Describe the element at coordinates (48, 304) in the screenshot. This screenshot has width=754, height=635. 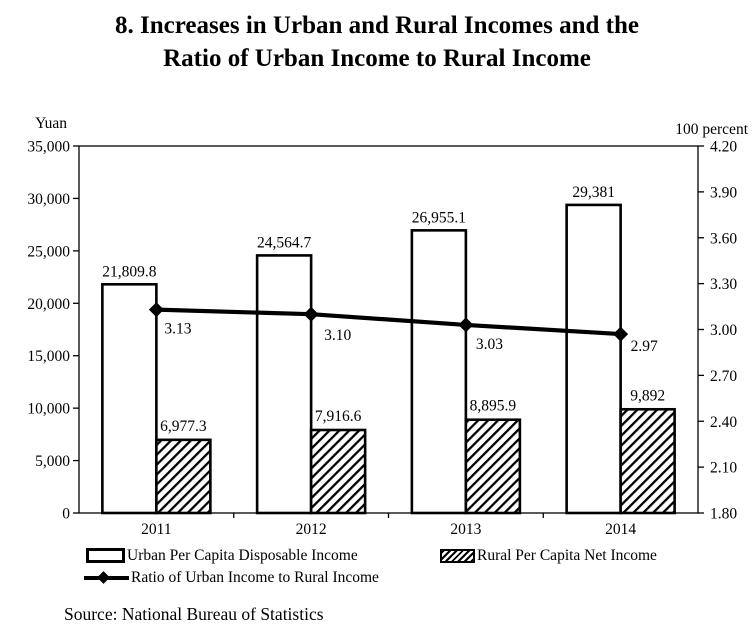
I see `left-axis-tick-label: 20,000` at that location.